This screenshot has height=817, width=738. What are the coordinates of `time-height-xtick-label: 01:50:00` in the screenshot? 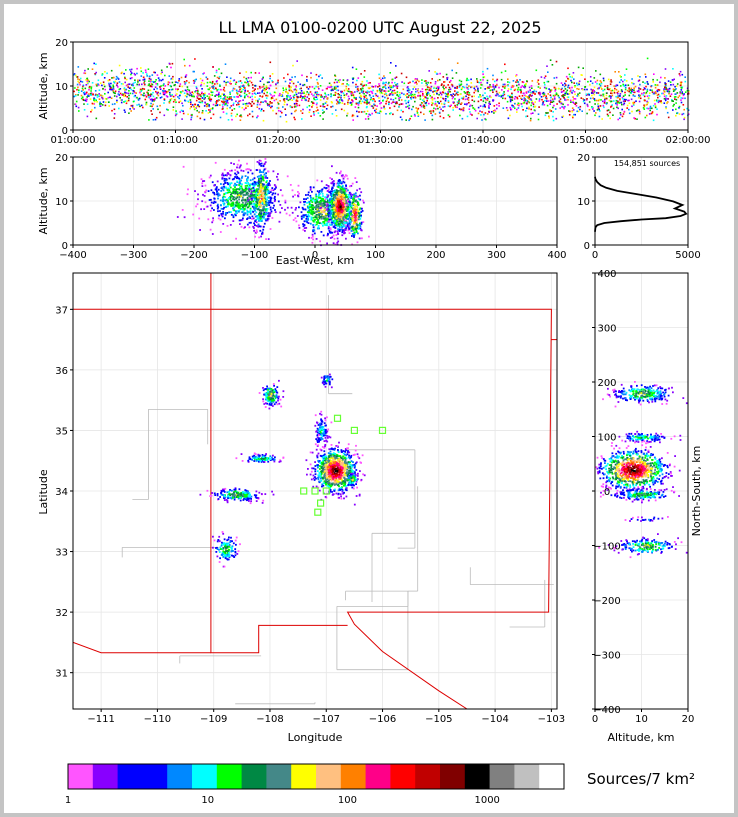 It's located at (585, 140).